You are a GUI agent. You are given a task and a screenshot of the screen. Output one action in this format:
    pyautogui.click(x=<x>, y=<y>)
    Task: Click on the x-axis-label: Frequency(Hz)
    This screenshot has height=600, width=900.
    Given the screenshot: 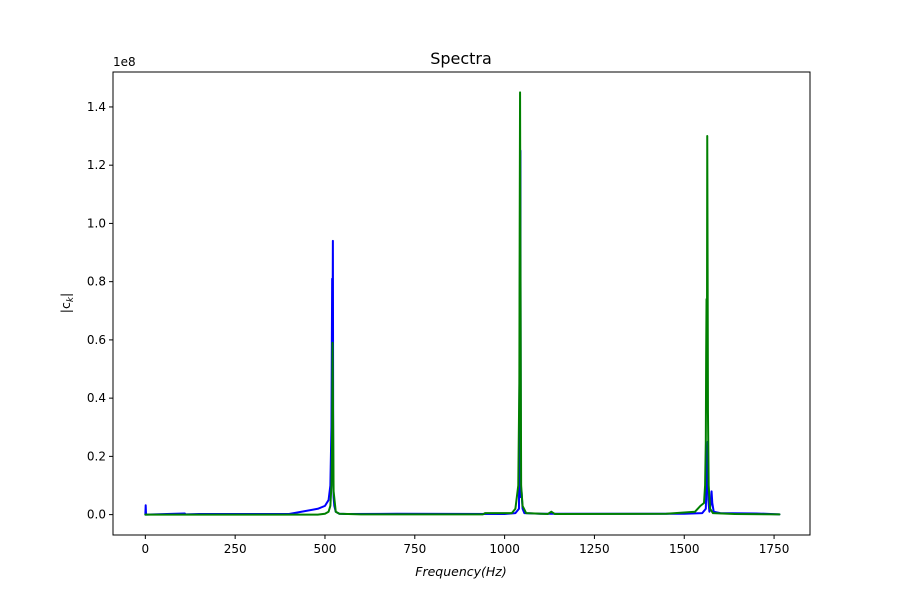 What is the action you would take?
    pyautogui.click(x=460, y=571)
    